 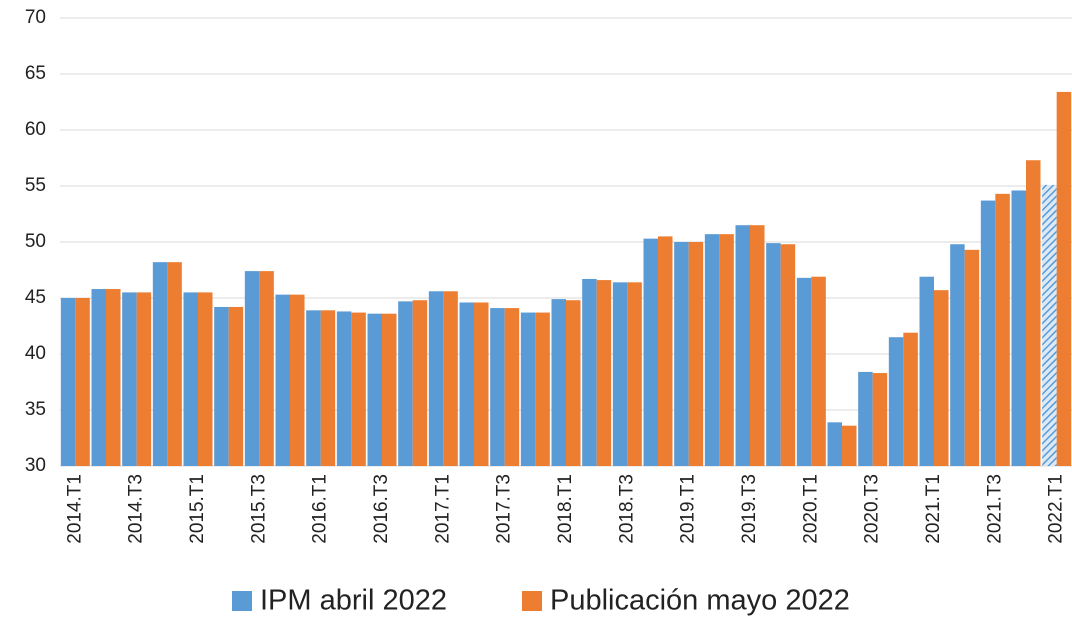 What do you see at coordinates (258, 509) in the screenshot?
I see `x-tick-label: 2015.T3` at bounding box center [258, 509].